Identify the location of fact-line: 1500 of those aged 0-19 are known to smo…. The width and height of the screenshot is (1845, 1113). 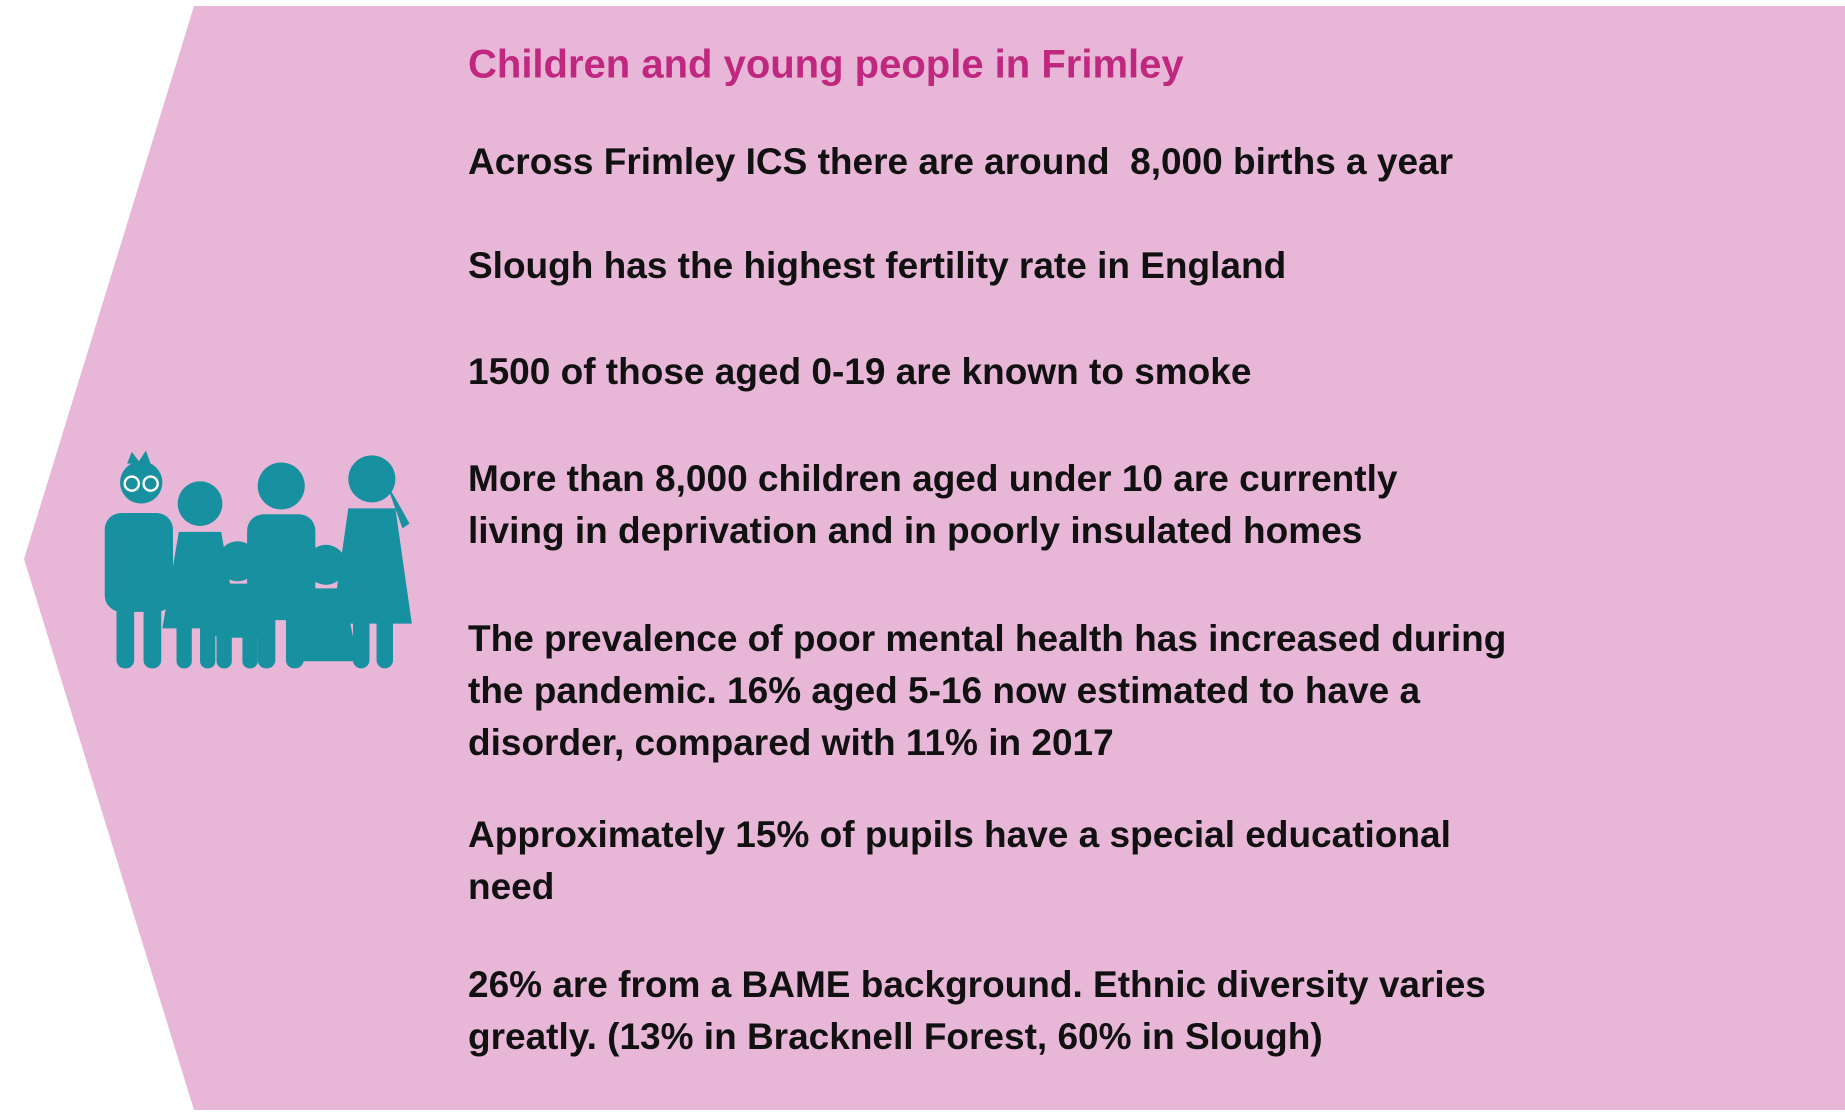
(859, 371).